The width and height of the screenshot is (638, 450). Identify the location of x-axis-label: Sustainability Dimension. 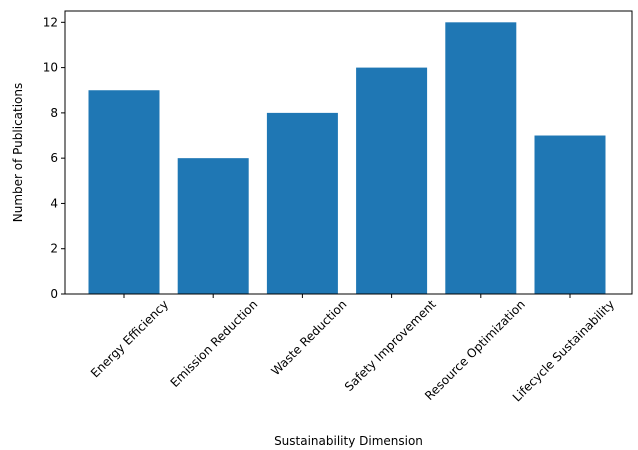
(348, 441).